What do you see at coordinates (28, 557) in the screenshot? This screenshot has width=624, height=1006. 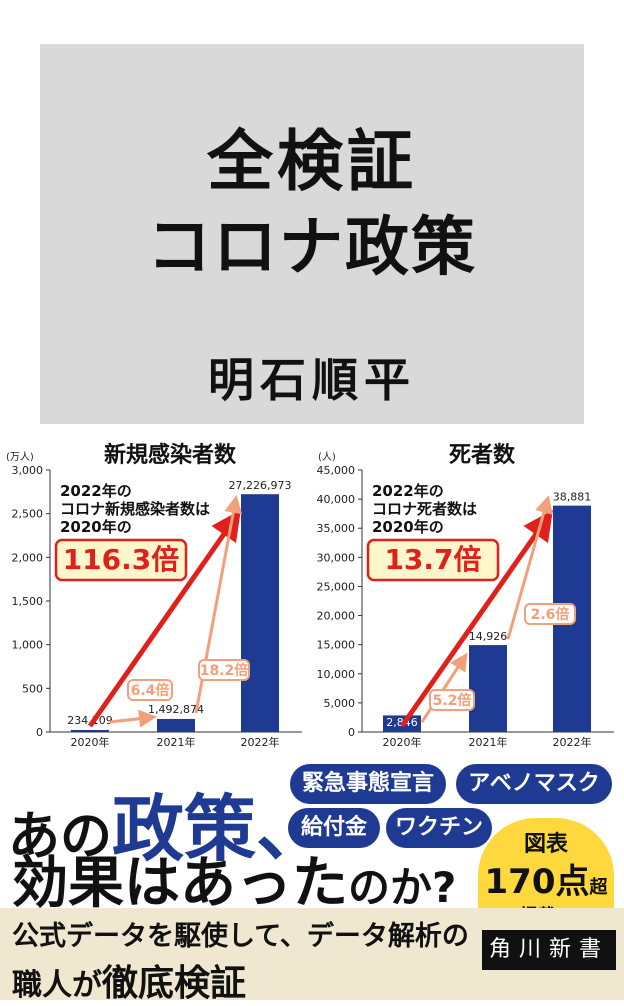 I see `y-tick-label: 2,000` at bounding box center [28, 557].